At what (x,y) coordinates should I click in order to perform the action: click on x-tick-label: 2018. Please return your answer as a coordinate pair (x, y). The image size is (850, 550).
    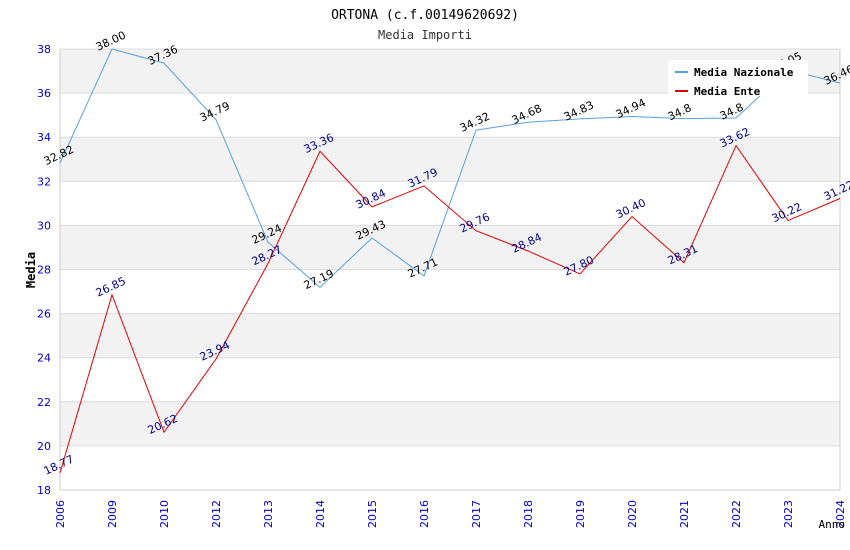
    Looking at the image, I should click on (528, 514).